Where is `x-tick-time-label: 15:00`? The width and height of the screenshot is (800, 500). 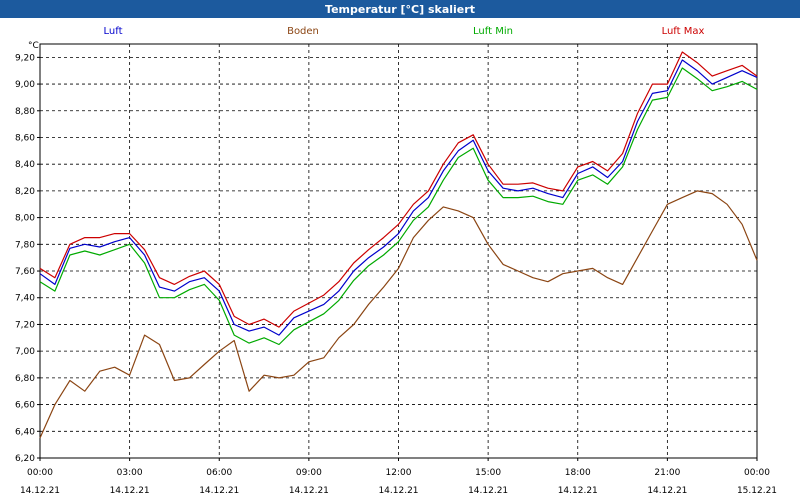 x-tick-time-label: 15:00 is located at coordinates (488, 473).